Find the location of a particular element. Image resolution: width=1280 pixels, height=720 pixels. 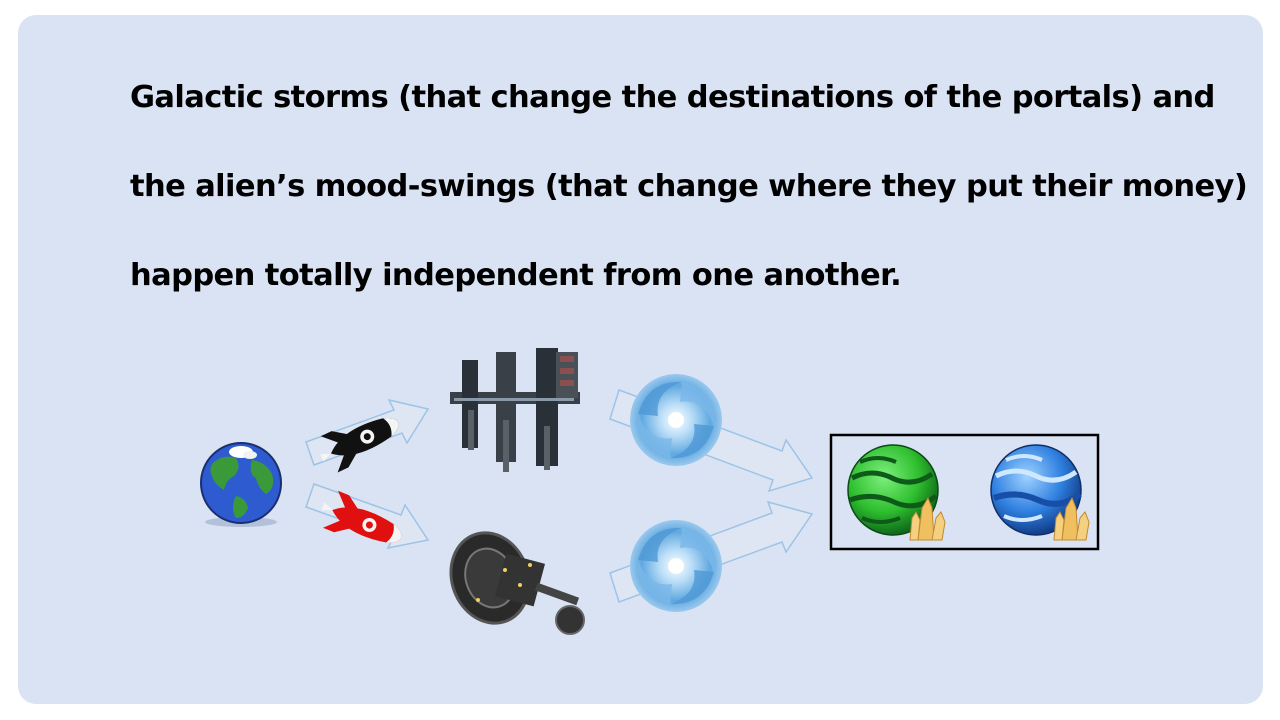

portal-top-icon is located at coordinates (676, 420).